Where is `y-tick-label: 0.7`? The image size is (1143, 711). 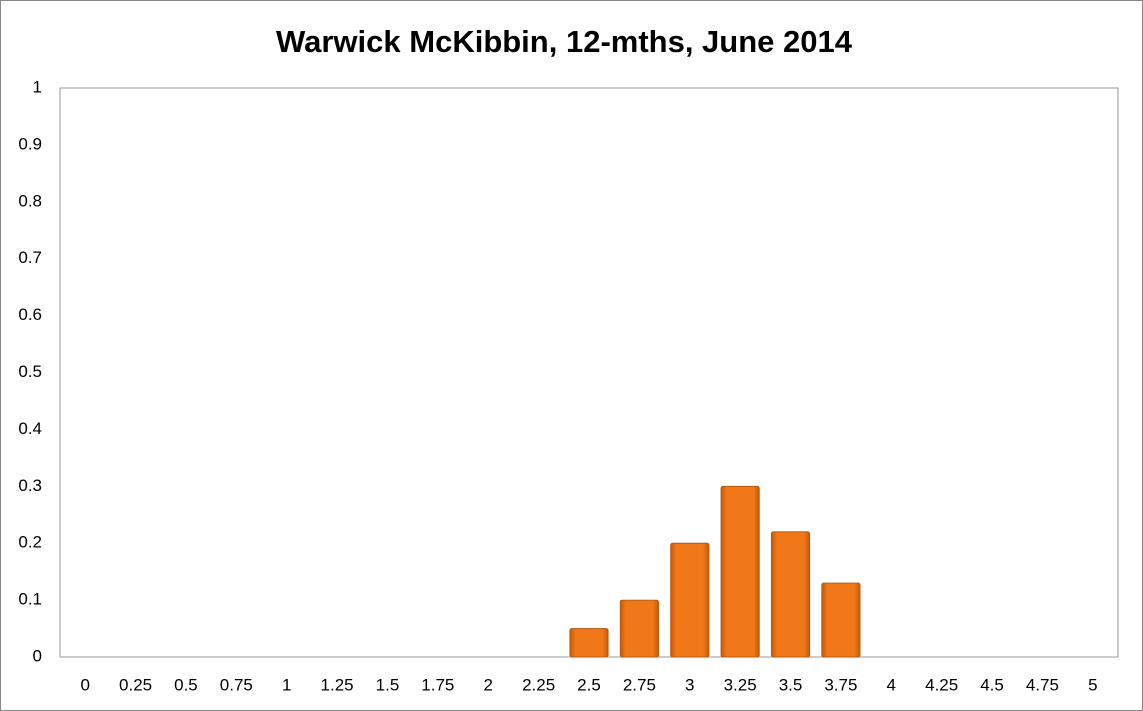
y-tick-label: 0.7 is located at coordinates (30, 257).